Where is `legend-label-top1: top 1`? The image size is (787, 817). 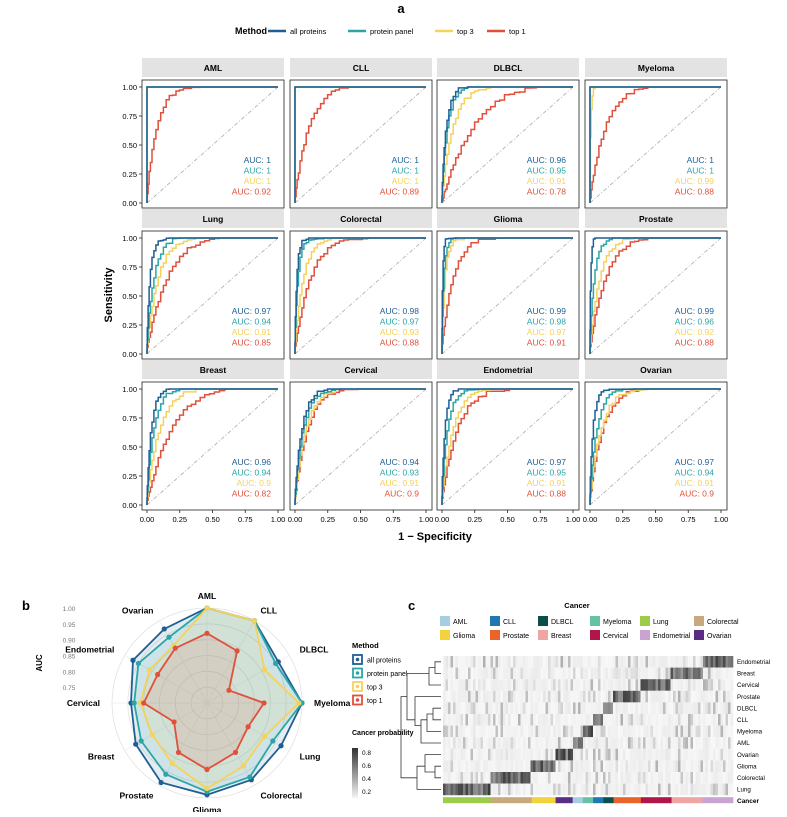 legend-label-top1: top 1 is located at coordinates (517, 31).